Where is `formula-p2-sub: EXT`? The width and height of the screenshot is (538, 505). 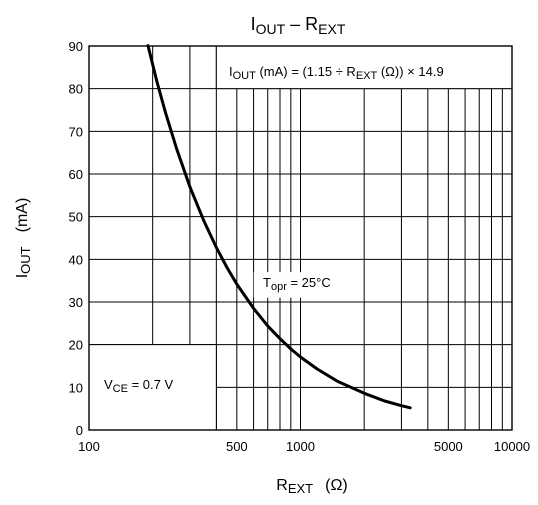
formula-p2-sub: EXT is located at coordinates (367, 76).